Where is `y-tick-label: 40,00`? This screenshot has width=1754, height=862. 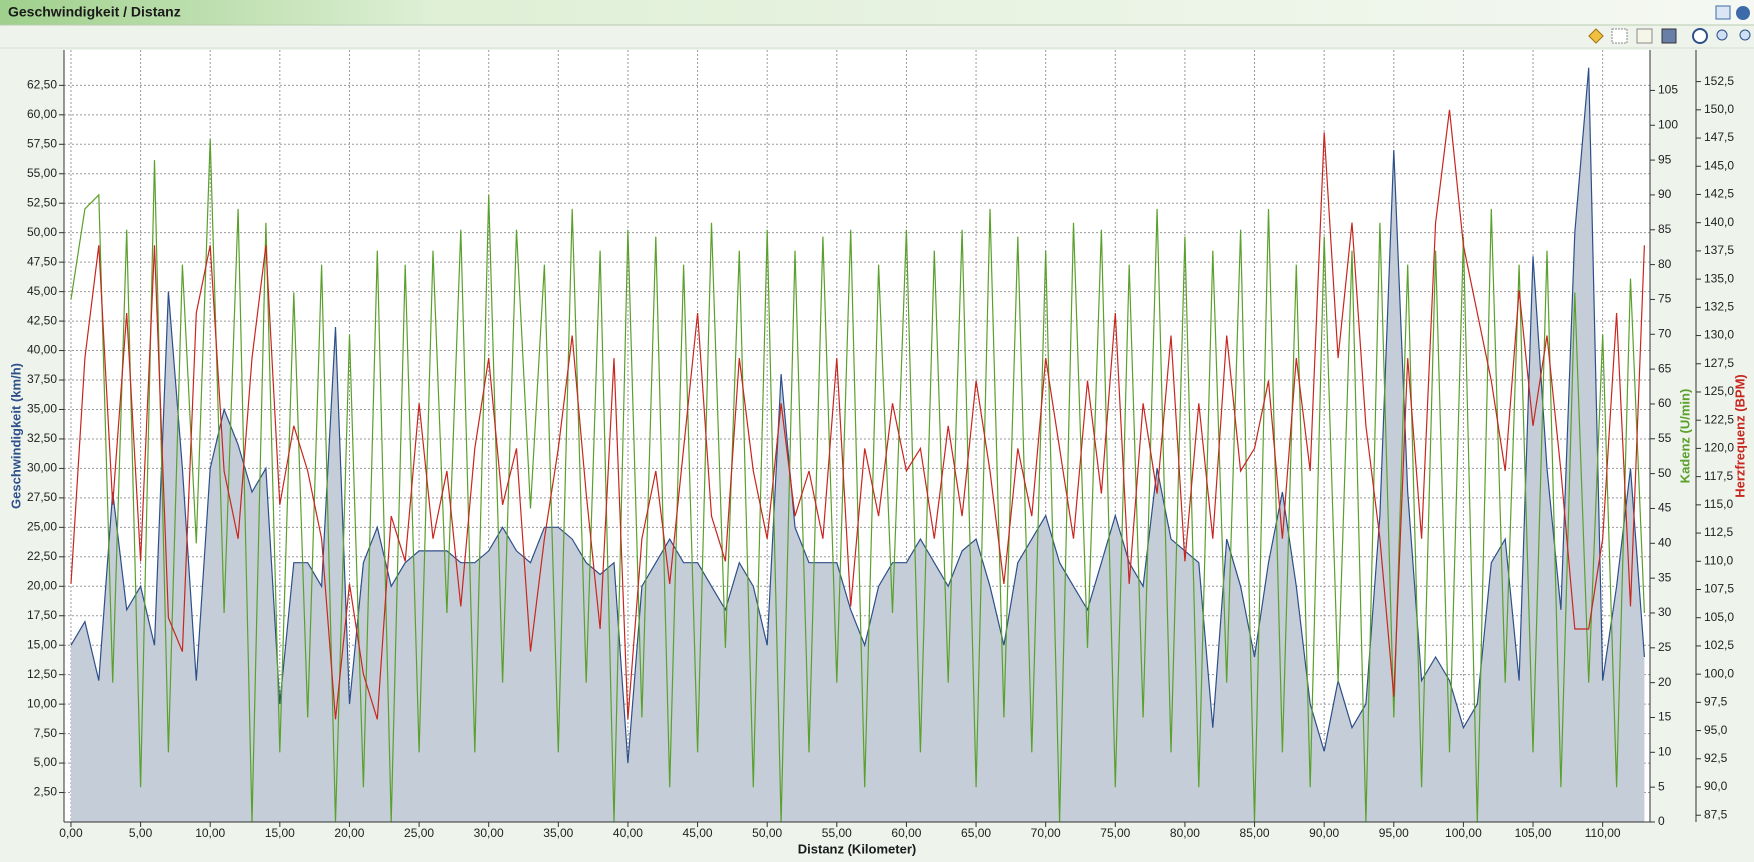
y-tick-label: 40,00 is located at coordinates (42, 350).